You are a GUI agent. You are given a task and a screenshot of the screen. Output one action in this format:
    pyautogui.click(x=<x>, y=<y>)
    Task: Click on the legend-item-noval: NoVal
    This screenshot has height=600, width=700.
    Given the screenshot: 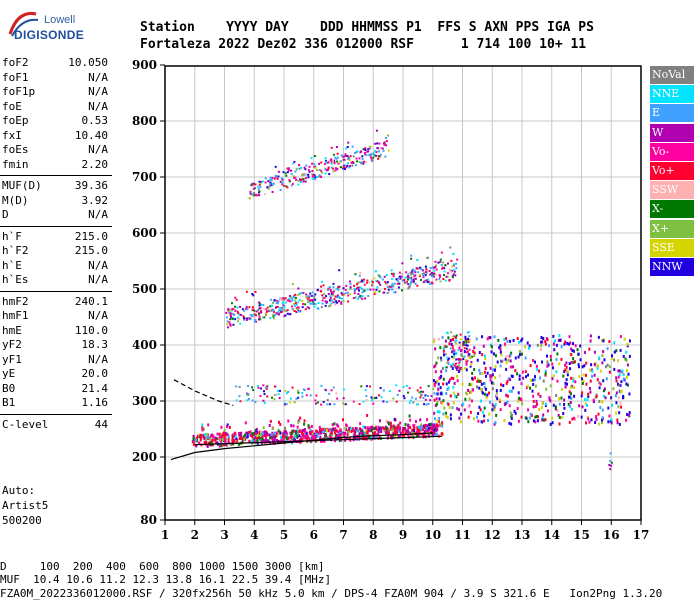 What is the action you would take?
    pyautogui.click(x=672, y=75)
    